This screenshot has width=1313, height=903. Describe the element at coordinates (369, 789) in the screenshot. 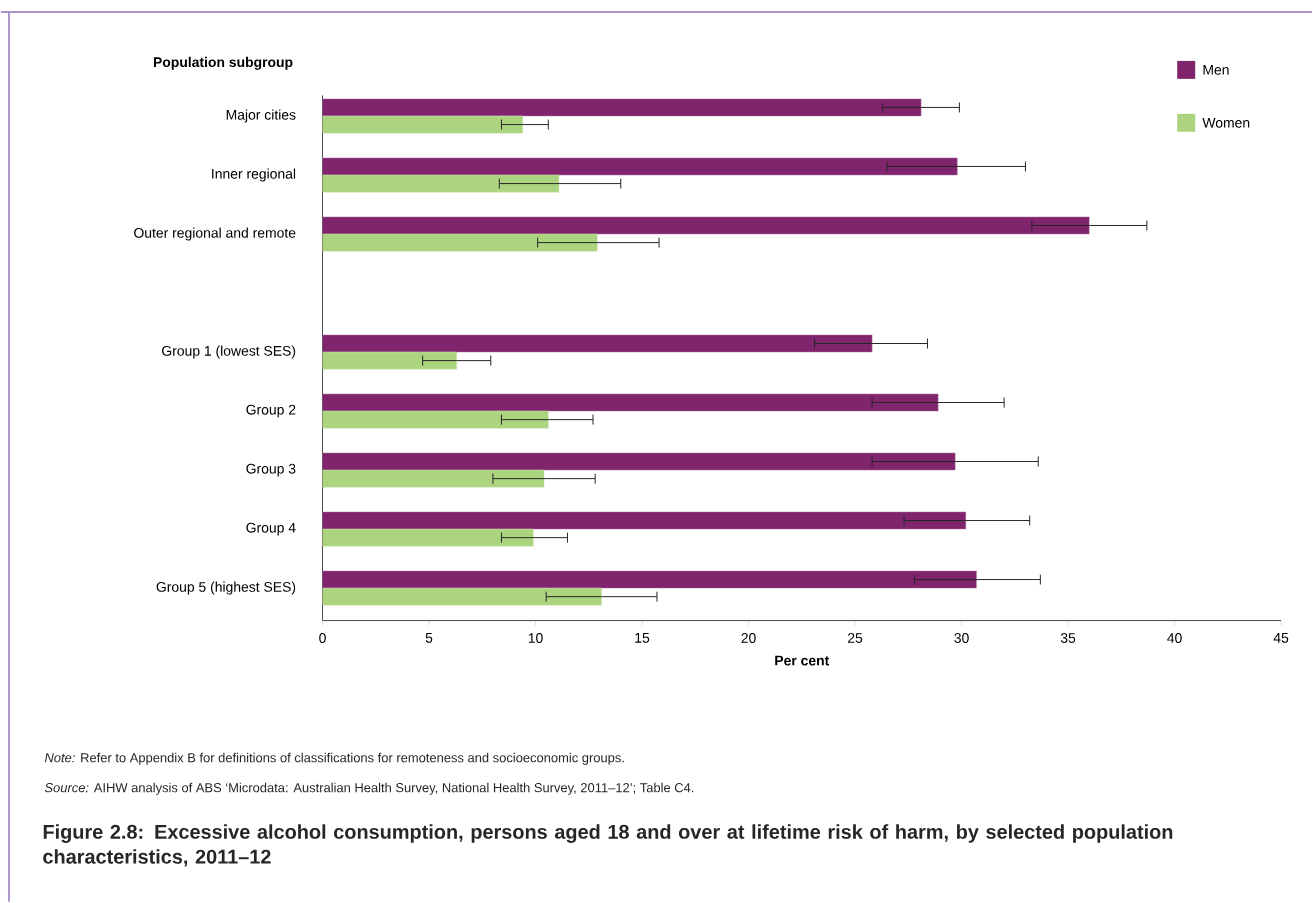

I see `text: Source: AIHW analysis of ABS ‘Microdata: Australian Health Survey, National Health Survey, 2011–12’; Table C4.` at that location.